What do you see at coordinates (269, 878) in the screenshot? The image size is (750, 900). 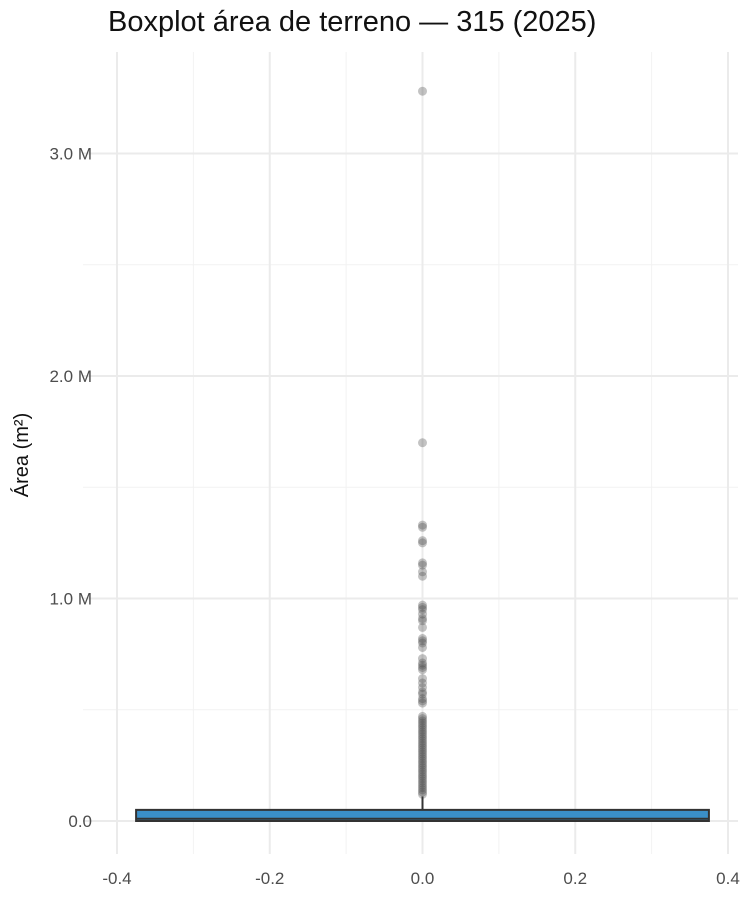 I see `x-tick-label: -0.2` at bounding box center [269, 878].